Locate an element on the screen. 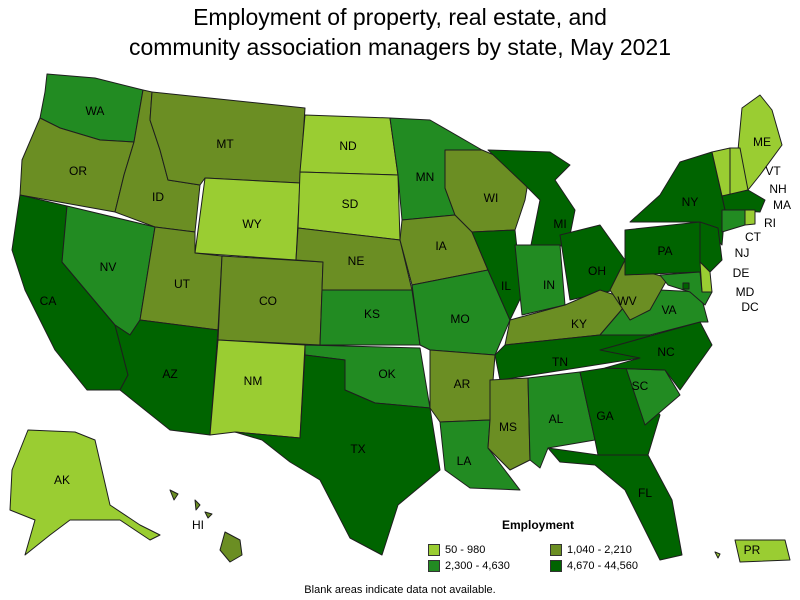 This screenshot has width=800, height=600. legend-label-3: 2,300 - 4,630 is located at coordinates (477, 566).